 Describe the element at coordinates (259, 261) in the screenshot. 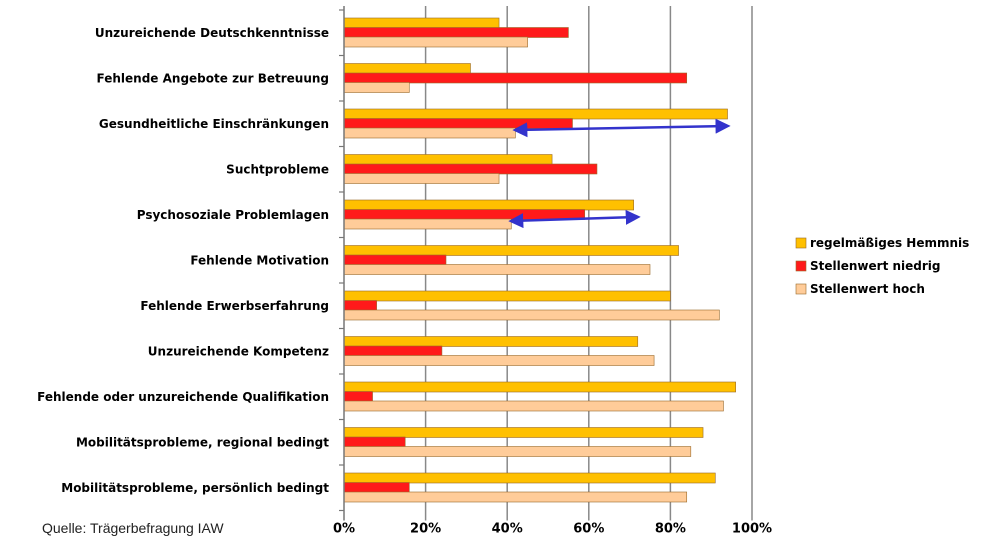

I see `category-label: Fehlende Motivation` at that location.